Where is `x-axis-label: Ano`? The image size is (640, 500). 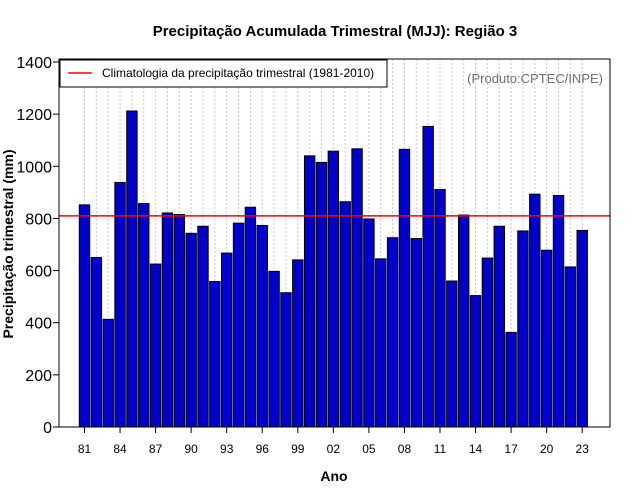 x-axis-label: Ano is located at coordinates (333, 476).